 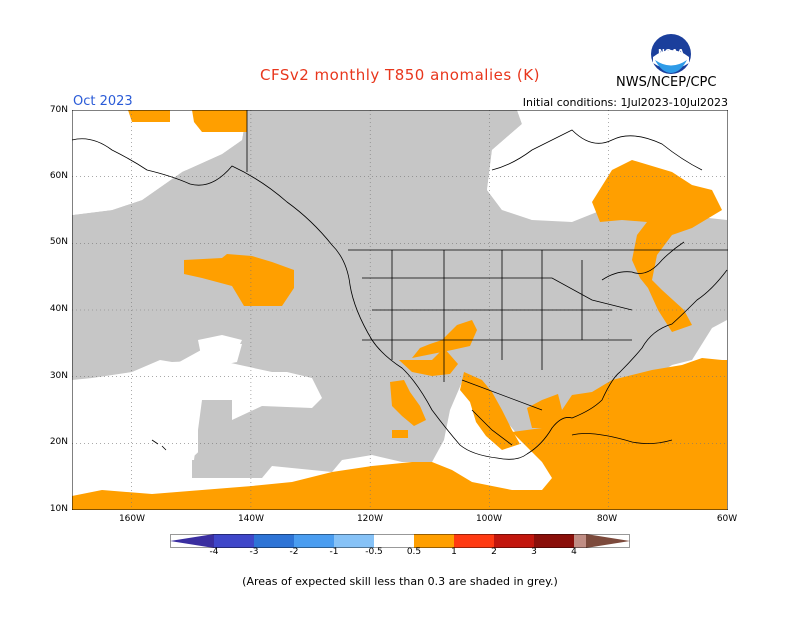 What do you see at coordinates (251, 519) in the screenshot?
I see `lon-label-140w: 140W` at bounding box center [251, 519].